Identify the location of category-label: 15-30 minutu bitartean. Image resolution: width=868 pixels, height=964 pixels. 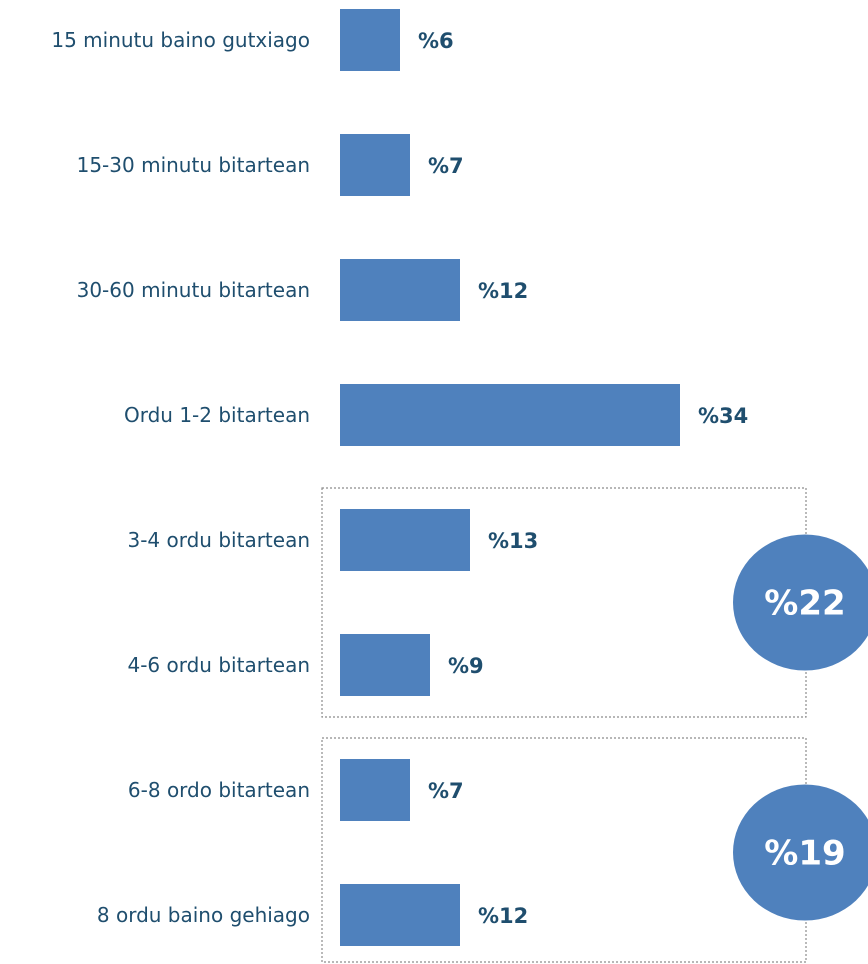
(193, 165).